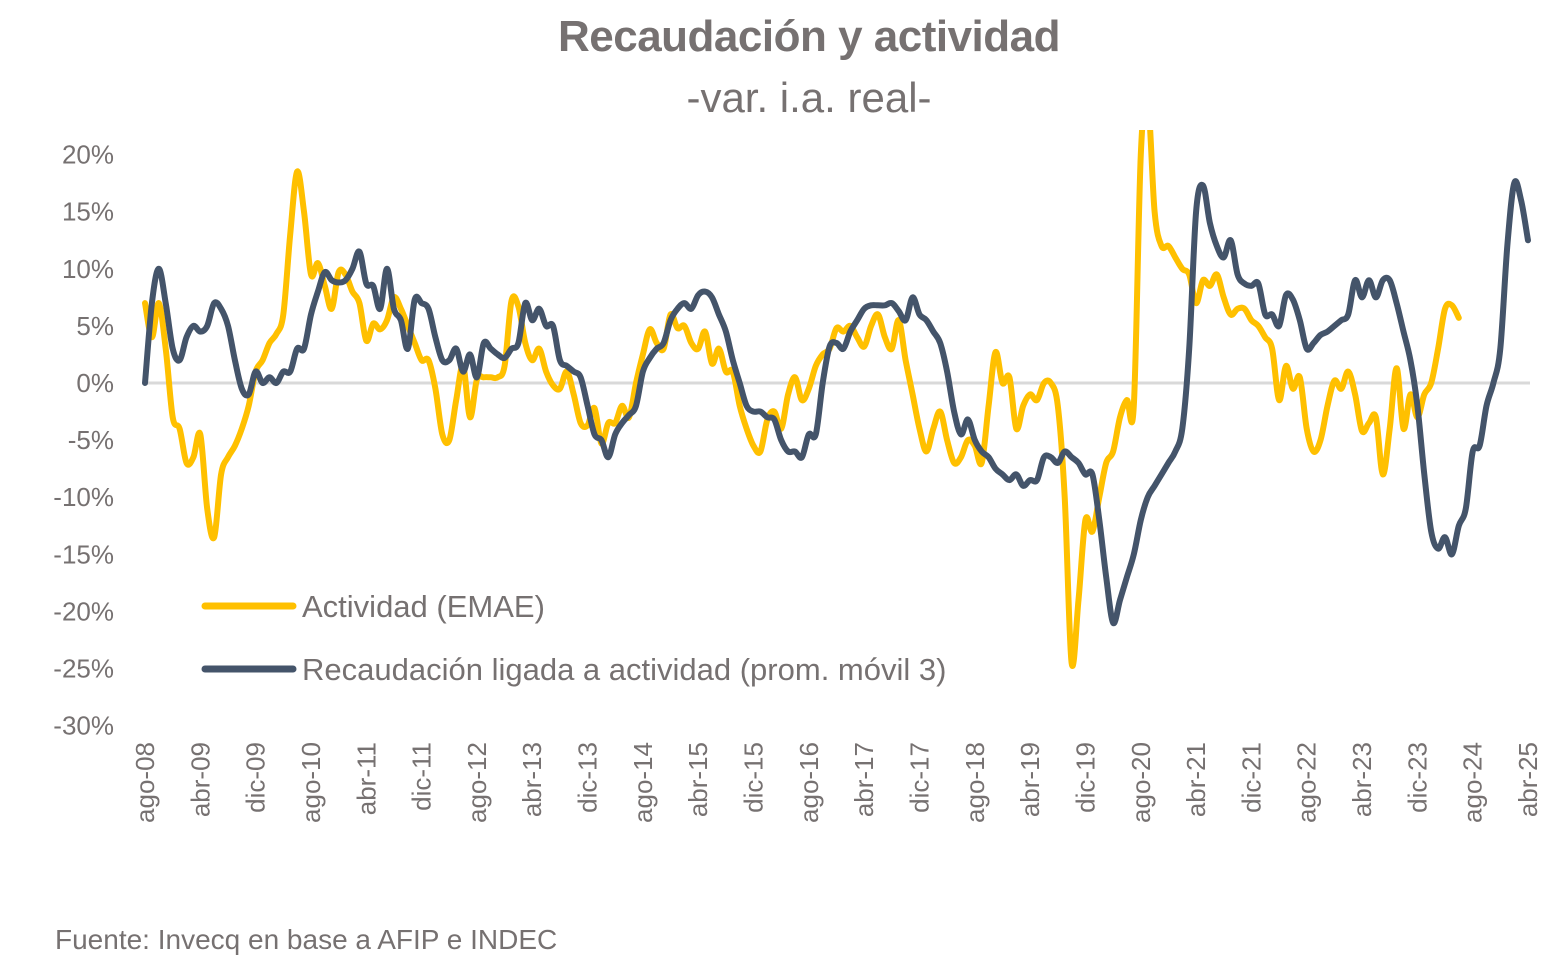 This screenshot has width=1559, height=970. What do you see at coordinates (975, 782) in the screenshot?
I see `x-tick-label: ago-18` at bounding box center [975, 782].